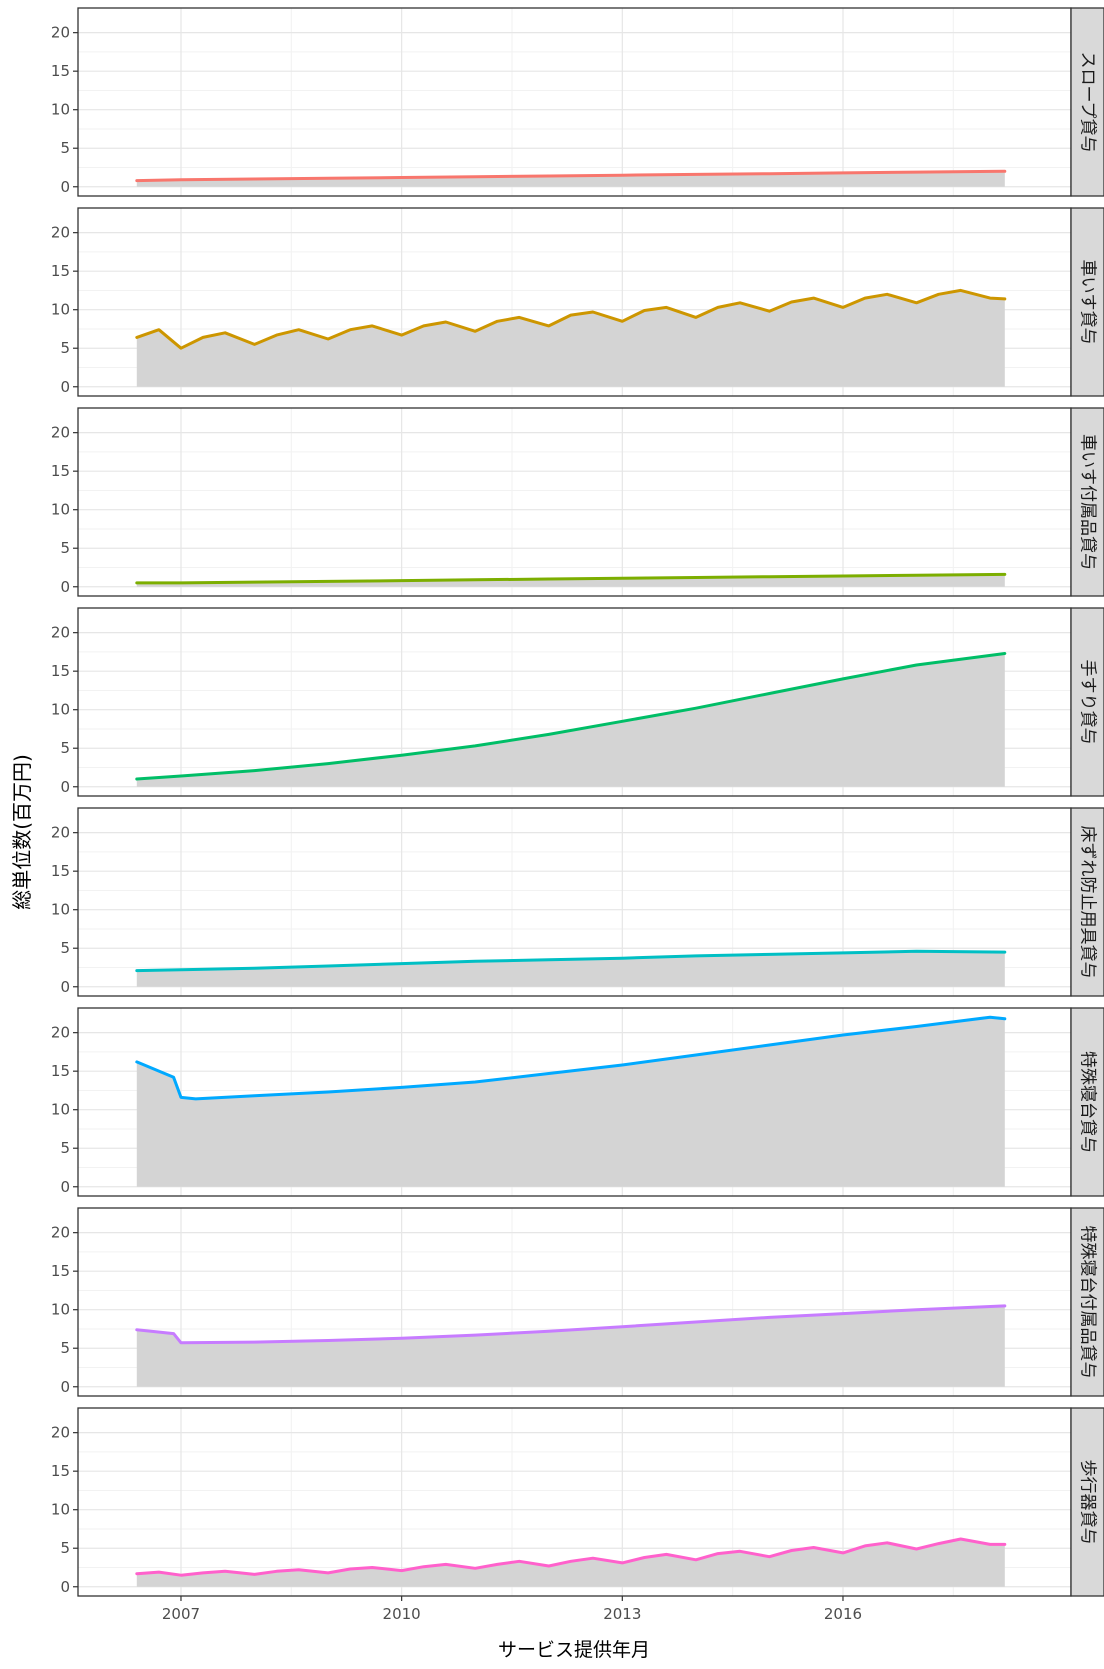  I want to click on facet-strip-label: スロープ貸与, so click(1088, 102).